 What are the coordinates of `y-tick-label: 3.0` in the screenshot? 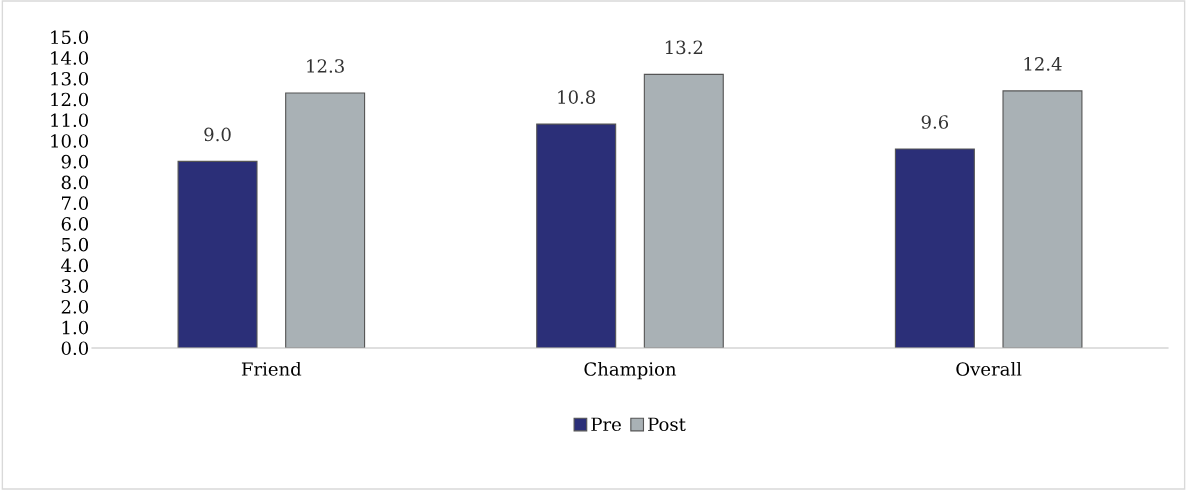 It's located at (75, 286).